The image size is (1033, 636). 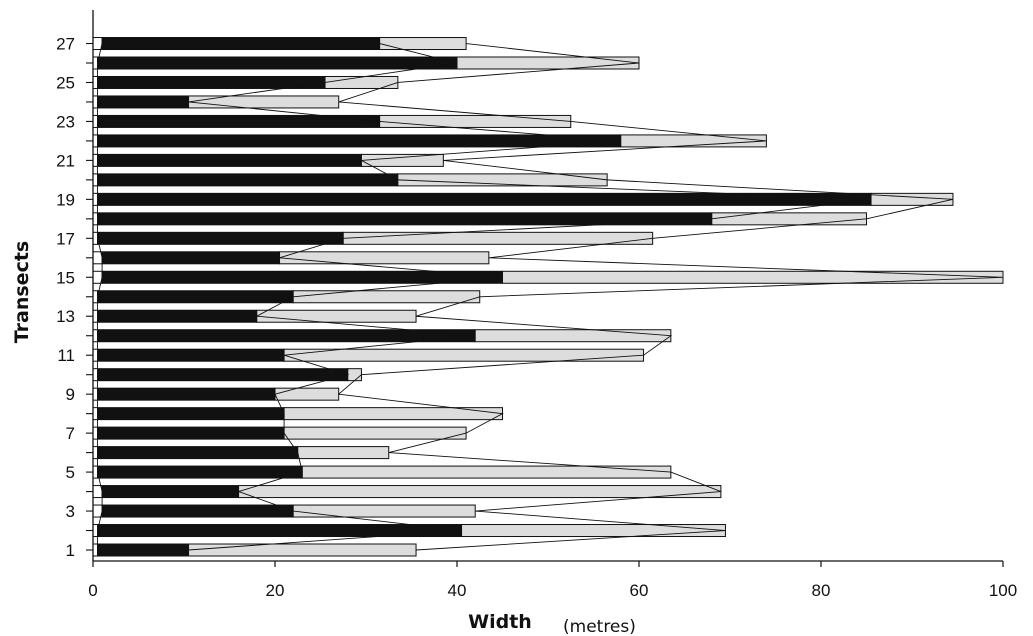 What do you see at coordinates (22, 292) in the screenshot?
I see `y-axis-title: Transects` at bounding box center [22, 292].